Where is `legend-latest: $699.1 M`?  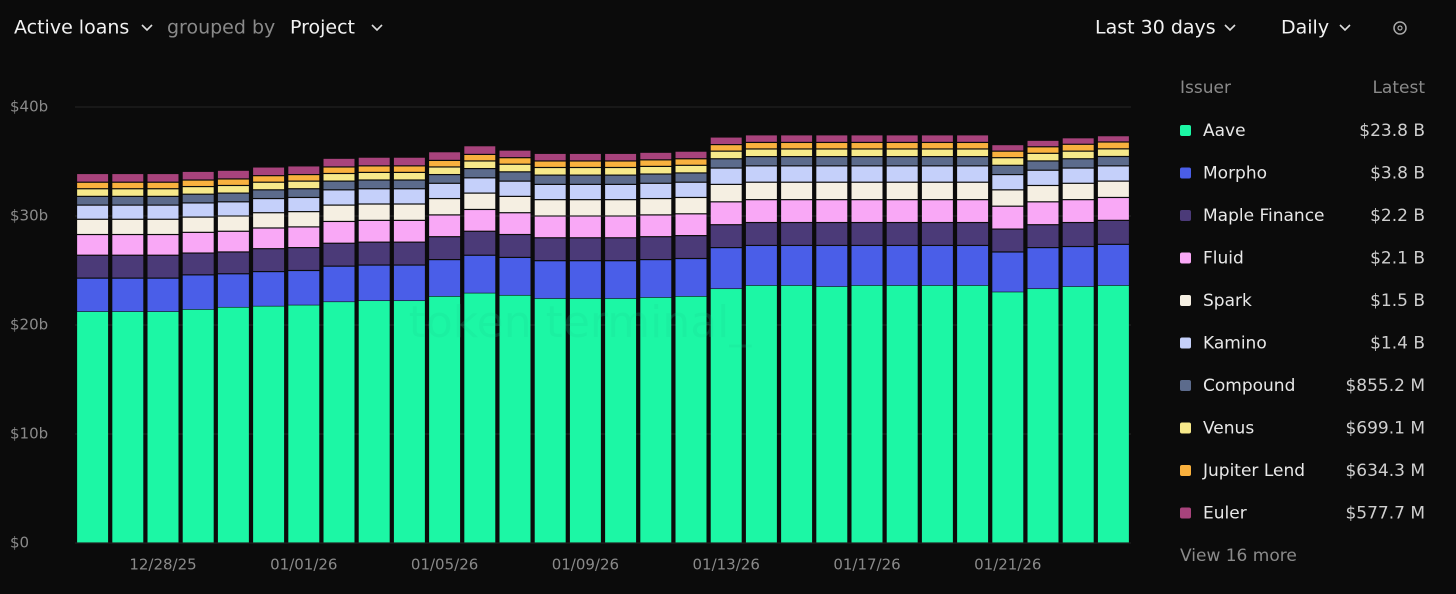
legend-latest: $699.1 M is located at coordinates (1385, 429).